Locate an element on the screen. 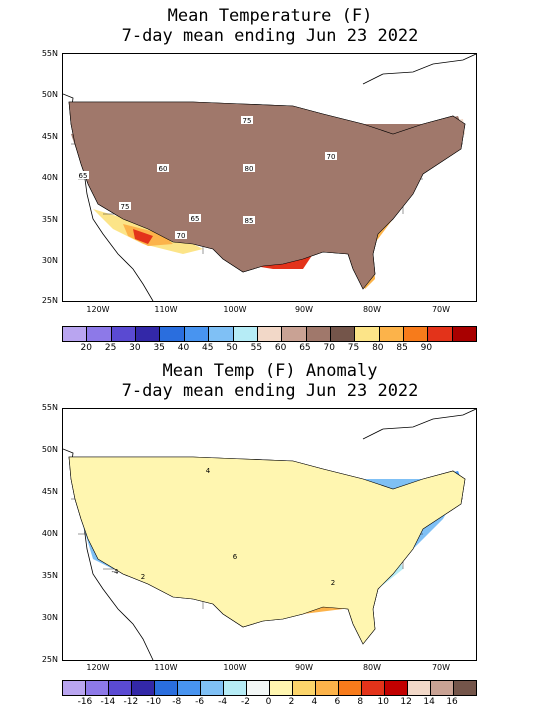  map1-title-line2: 7-day mean ending Jun 23 2022 is located at coordinates (270, 36).